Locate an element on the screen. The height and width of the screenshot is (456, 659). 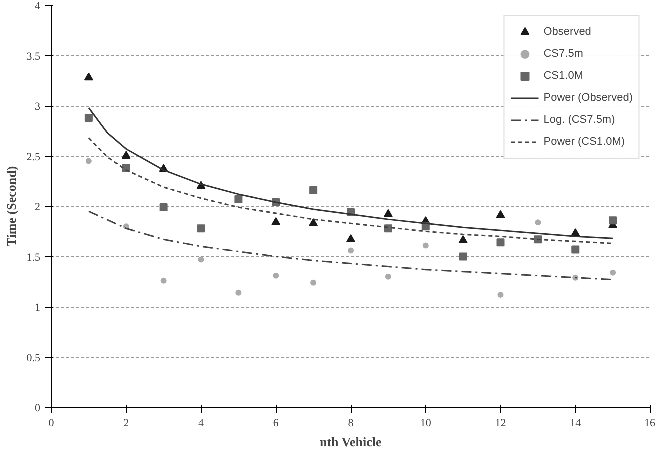
x-tick-label: 0 is located at coordinates (51, 424).